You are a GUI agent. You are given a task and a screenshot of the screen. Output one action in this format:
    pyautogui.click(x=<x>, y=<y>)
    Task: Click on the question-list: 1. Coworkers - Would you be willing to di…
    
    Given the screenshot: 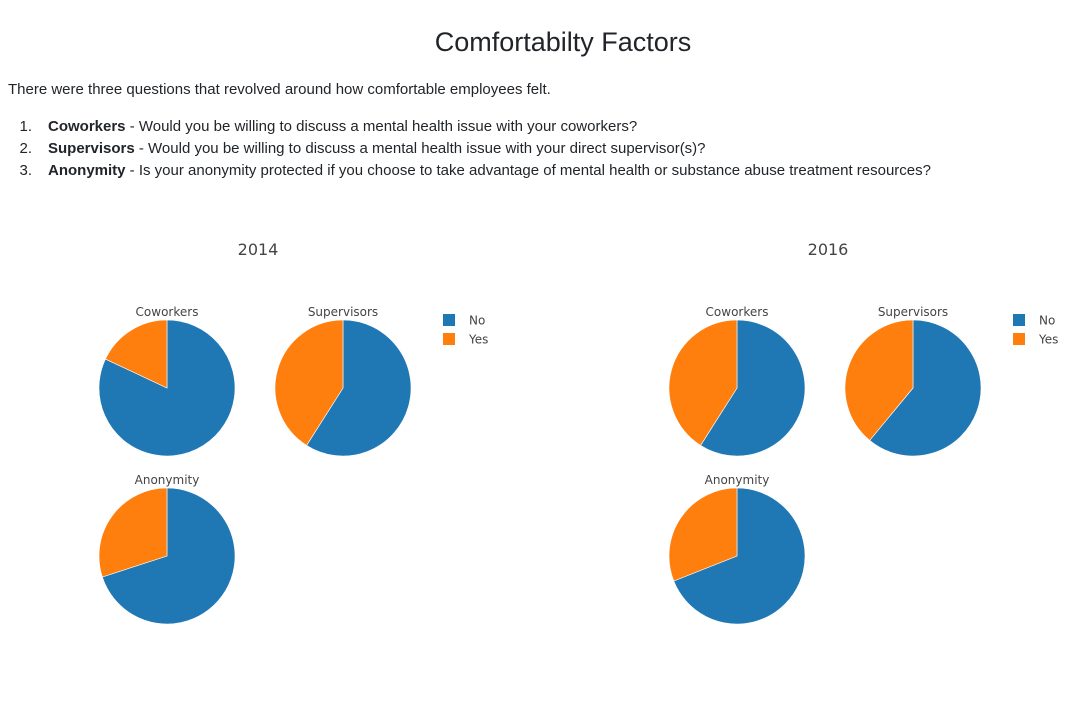 What is the action you would take?
    pyautogui.click(x=465, y=149)
    